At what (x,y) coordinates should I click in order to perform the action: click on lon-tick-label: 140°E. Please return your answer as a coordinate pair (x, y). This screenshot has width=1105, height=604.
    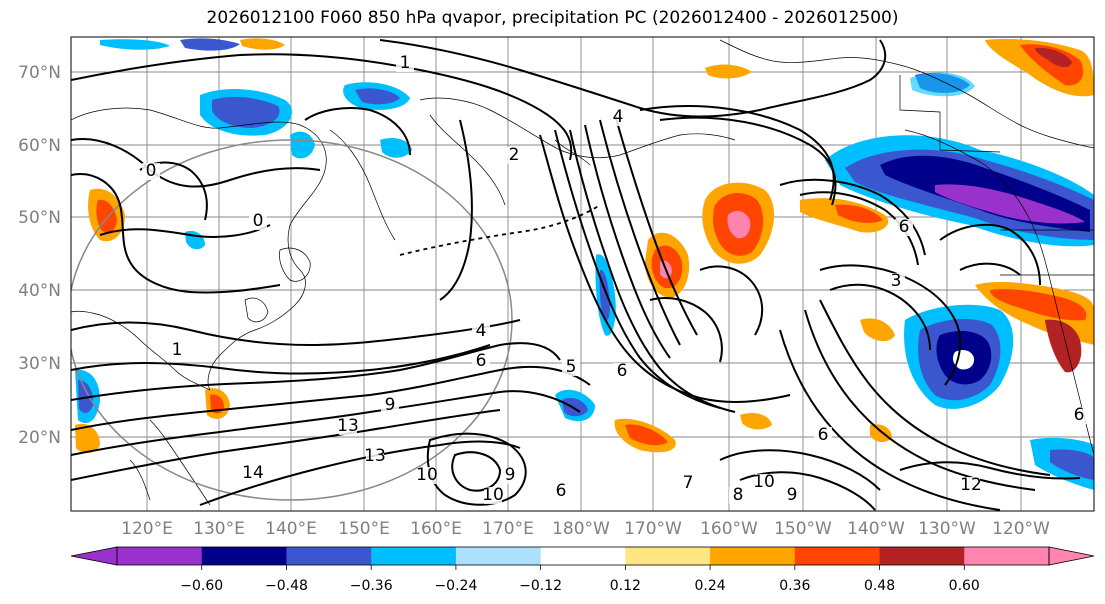
    Looking at the image, I should click on (291, 529).